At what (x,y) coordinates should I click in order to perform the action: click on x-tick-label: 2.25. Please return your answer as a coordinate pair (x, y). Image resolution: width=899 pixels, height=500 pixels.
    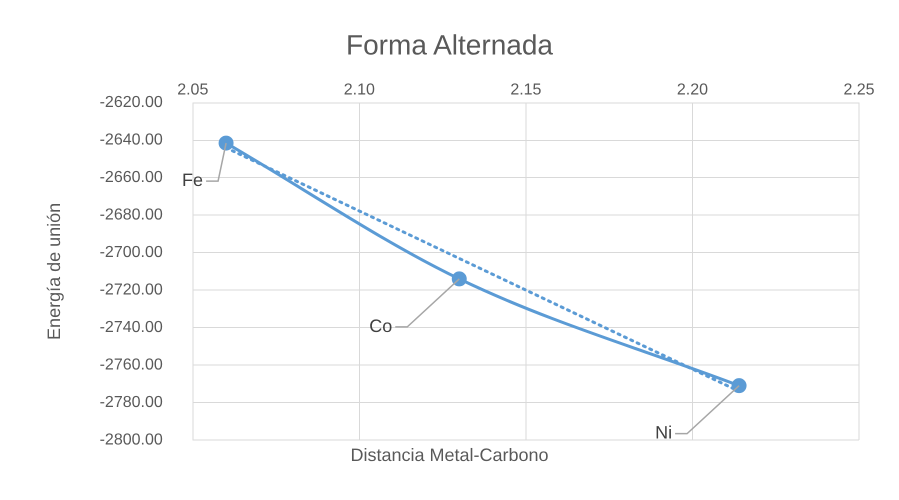
    Looking at the image, I should click on (859, 90).